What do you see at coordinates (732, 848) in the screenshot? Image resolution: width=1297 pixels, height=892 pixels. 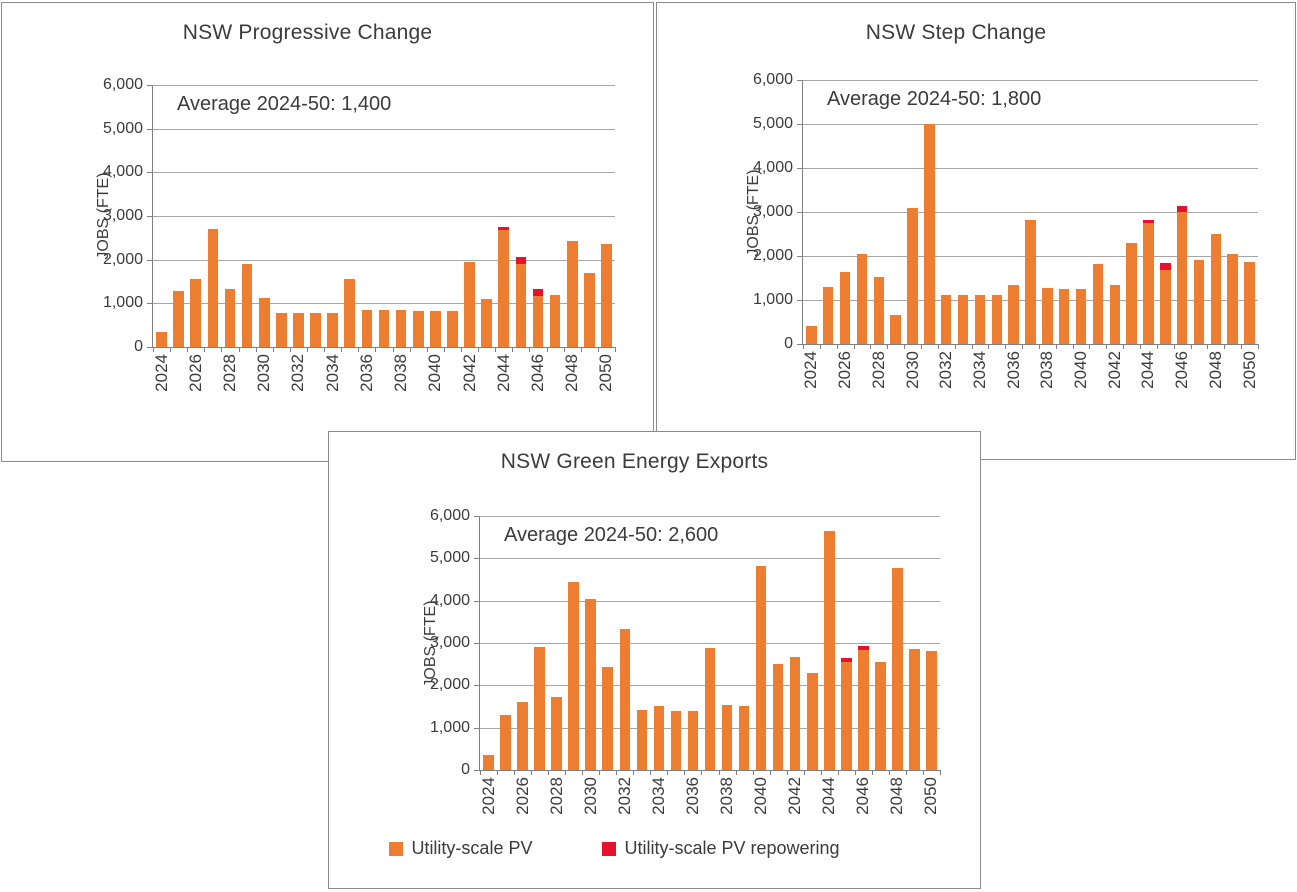 I see `legend-label-pv-repowering: Utility-scale PV repowering` at bounding box center [732, 848].